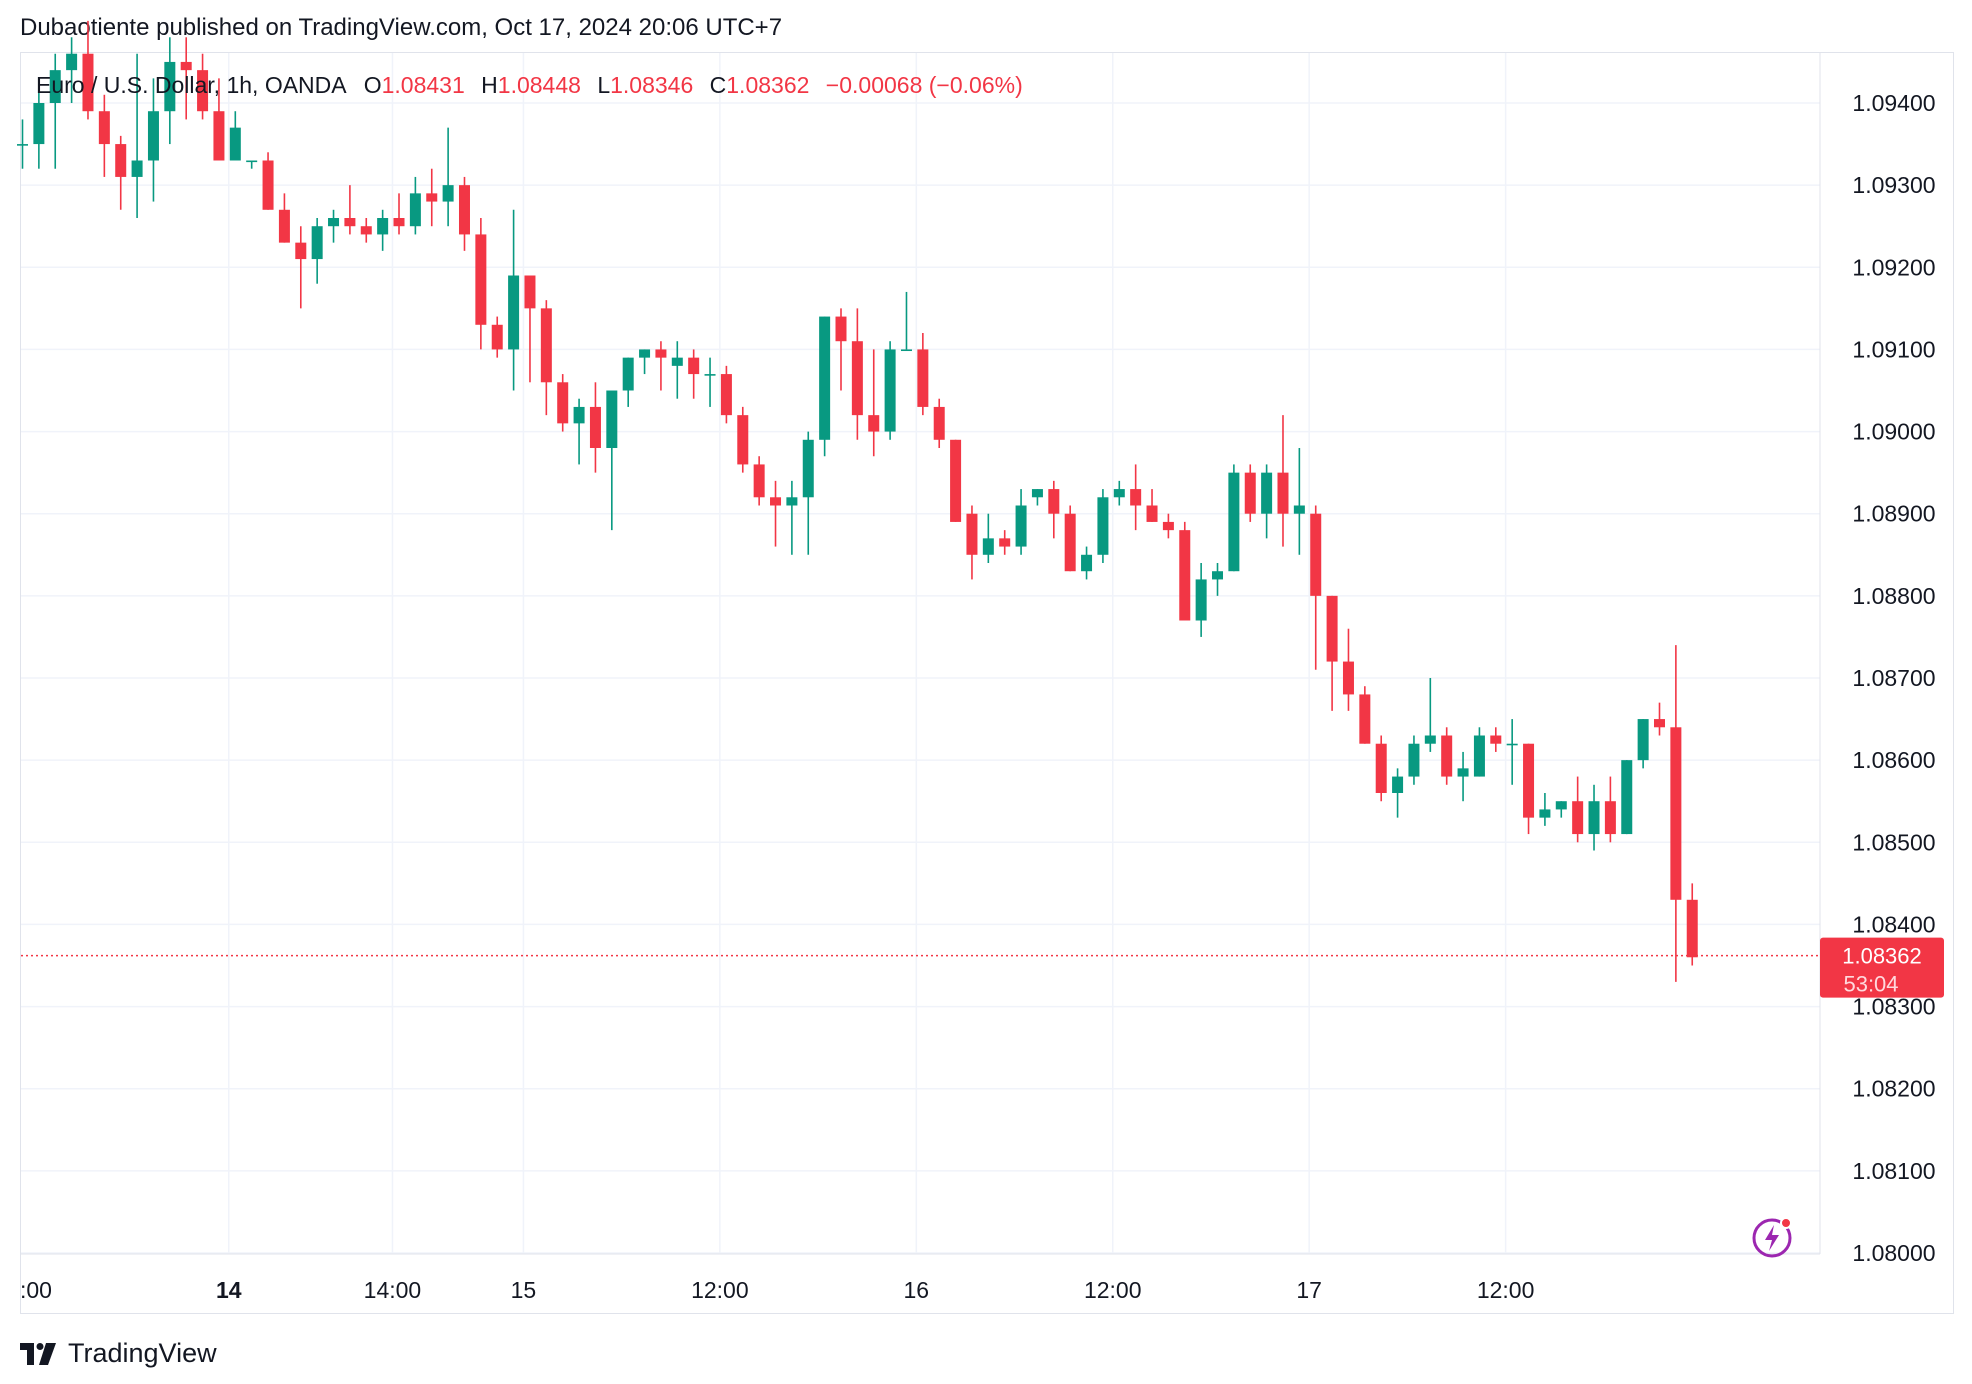 Image resolution: width=1972 pixels, height=1384 pixels. I want to click on tradingview-brand: TradingView, so click(118, 1353).